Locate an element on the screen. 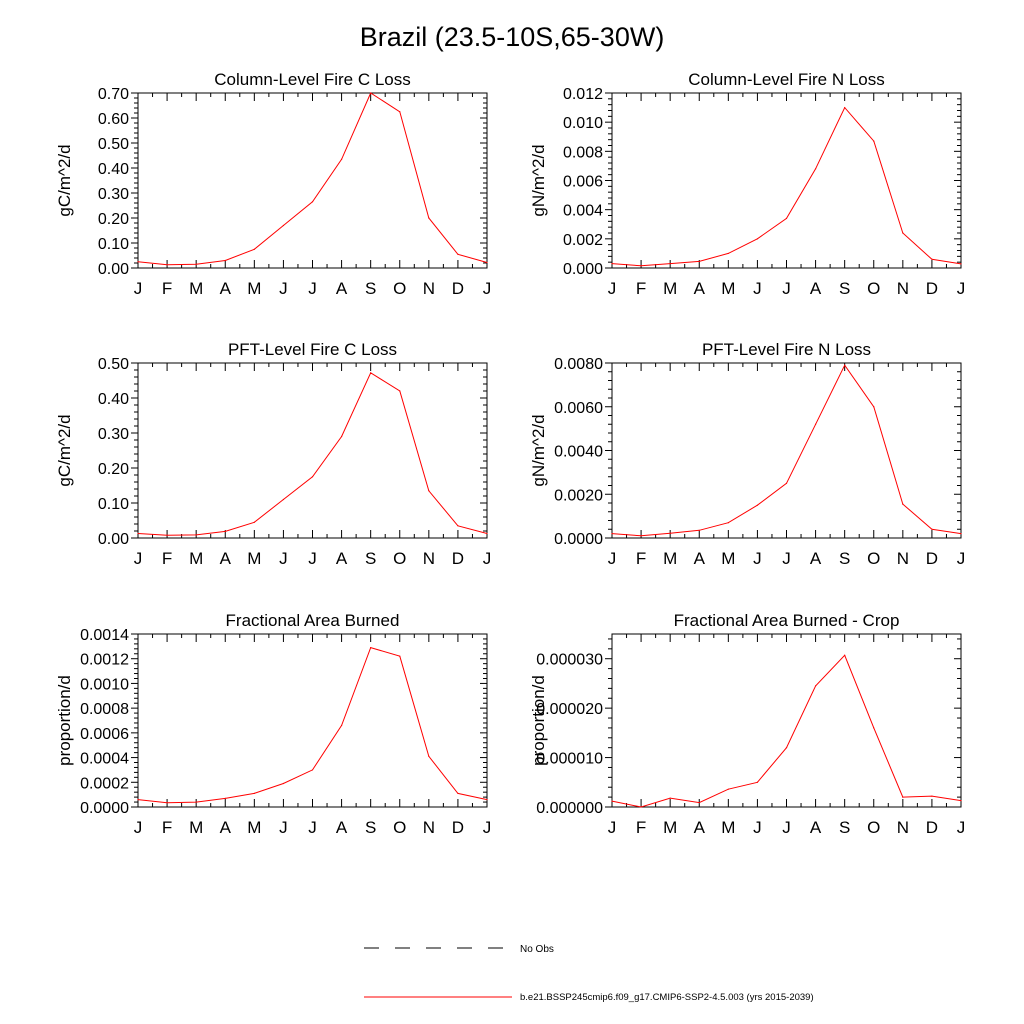  y-tick-label: 0.0040 is located at coordinates (578, 452).